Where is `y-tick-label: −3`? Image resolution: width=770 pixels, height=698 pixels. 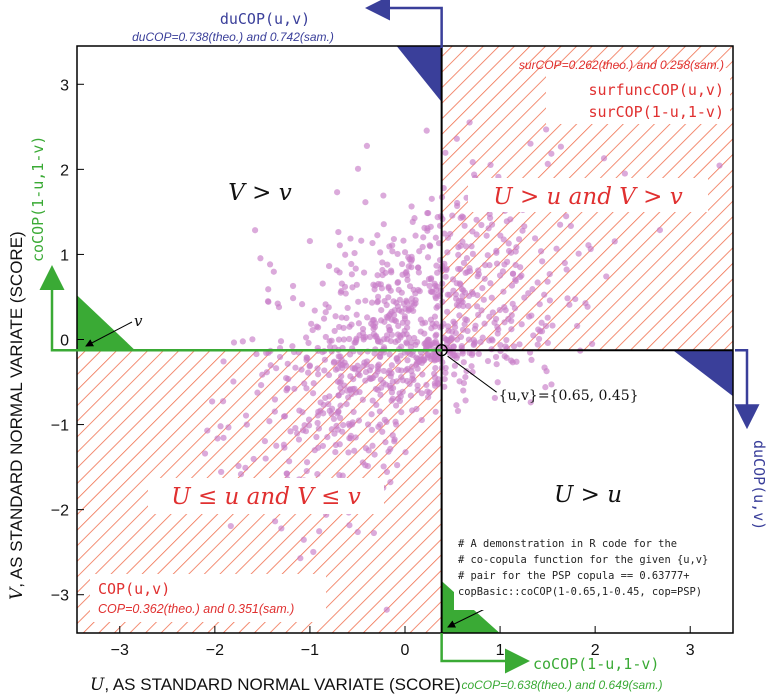 y-tick-label: −3 is located at coordinates (60, 596).